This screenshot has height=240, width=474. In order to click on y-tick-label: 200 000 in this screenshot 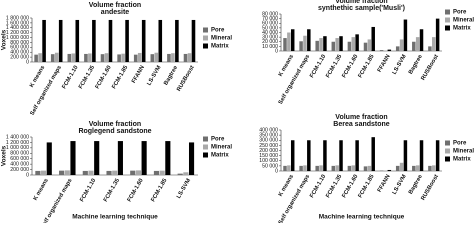, I will do `click(19, 57)`.